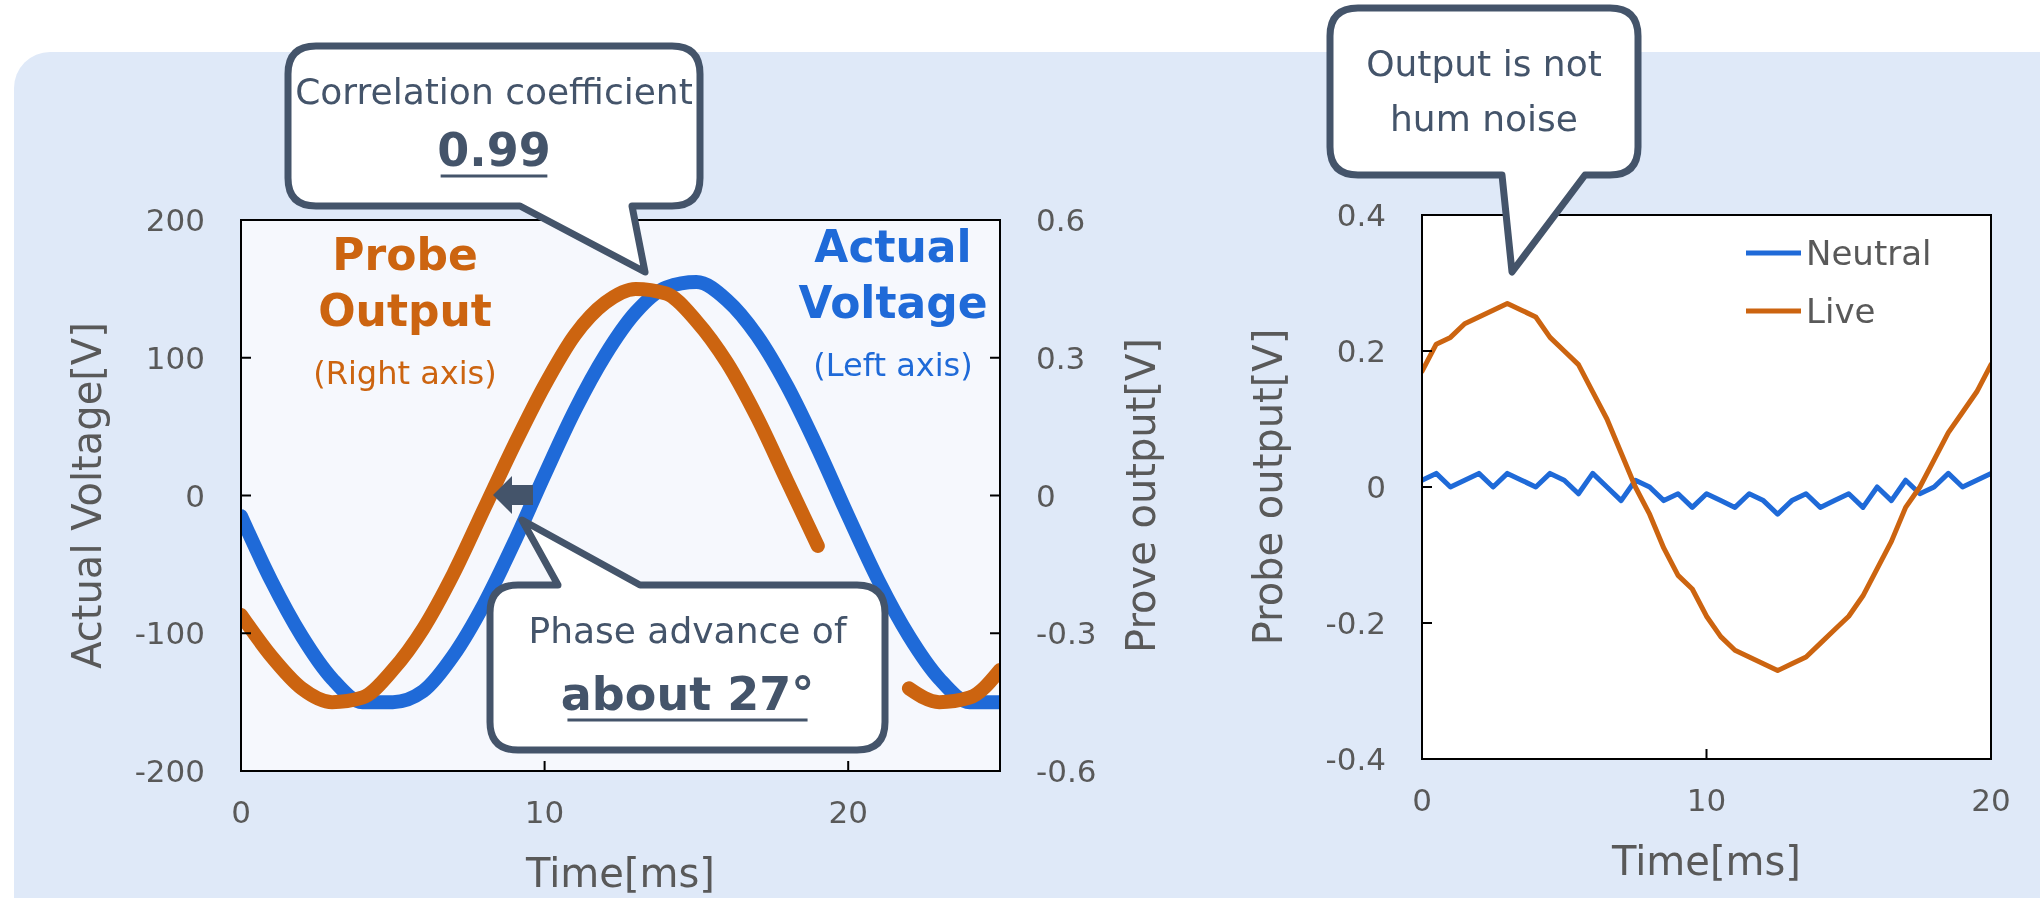  What do you see at coordinates (169, 633) in the screenshot?
I see `y-tick-label: -100` at bounding box center [169, 633].